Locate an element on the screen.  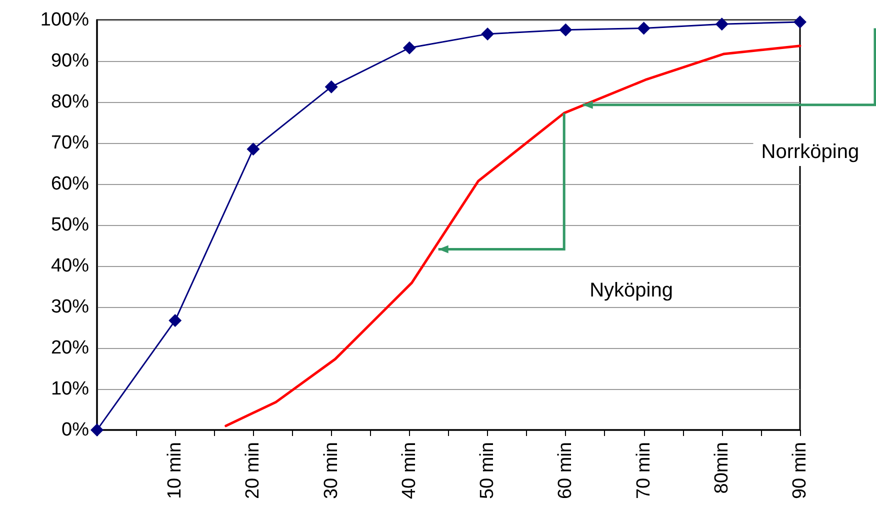
x-tick-label: 80min is located at coordinates (721, 468).